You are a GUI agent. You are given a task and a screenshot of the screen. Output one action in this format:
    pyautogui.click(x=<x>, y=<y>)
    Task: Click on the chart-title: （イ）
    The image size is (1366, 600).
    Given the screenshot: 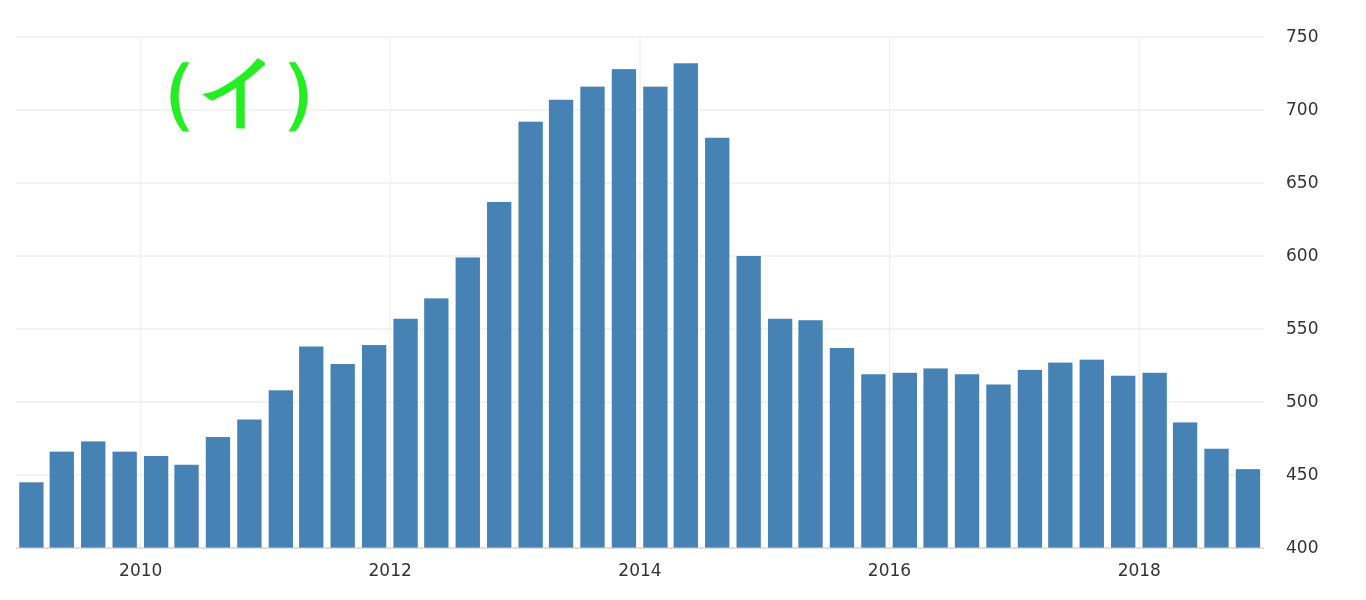 What is the action you would take?
    pyautogui.click(x=239, y=90)
    